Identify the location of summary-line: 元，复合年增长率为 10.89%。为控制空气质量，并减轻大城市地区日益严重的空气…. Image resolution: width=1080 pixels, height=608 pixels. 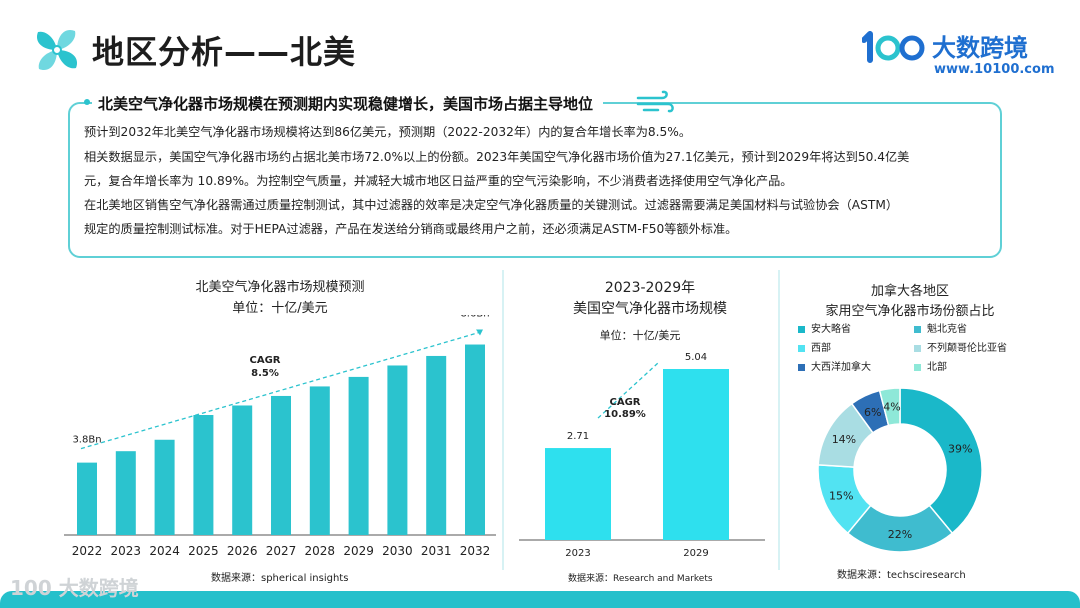
(438, 181).